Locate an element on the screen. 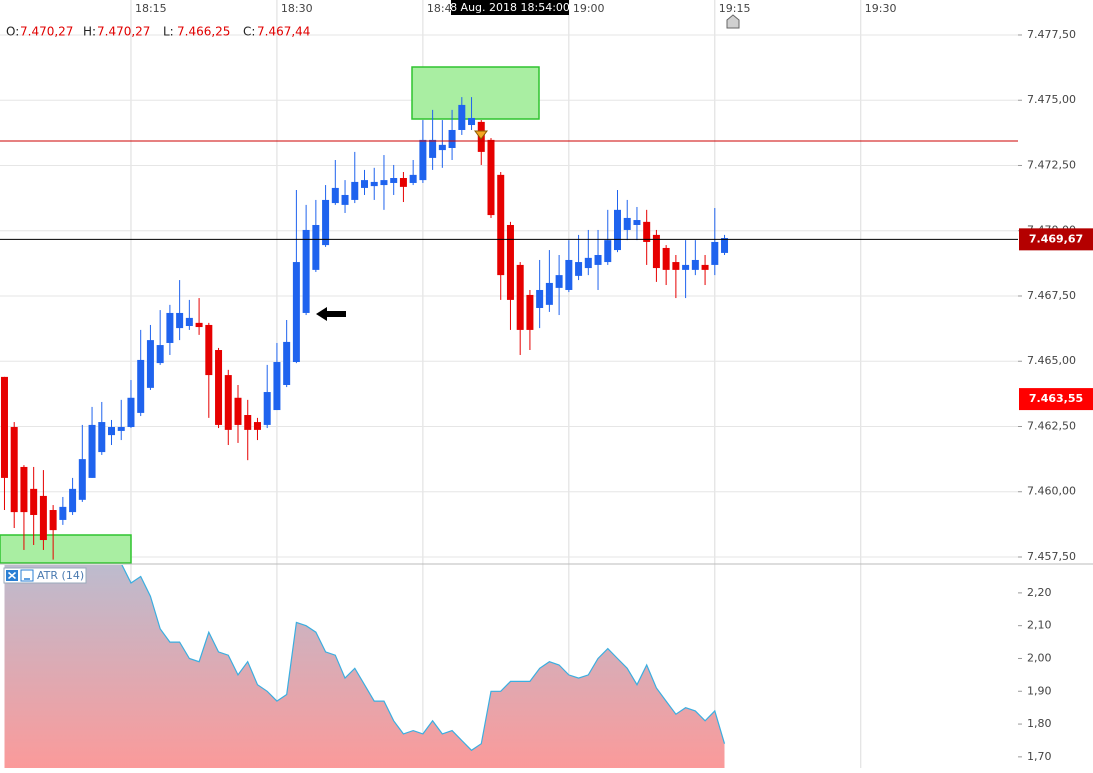 The height and width of the screenshot is (773, 1093). signal-marker is located at coordinates (481, 135).